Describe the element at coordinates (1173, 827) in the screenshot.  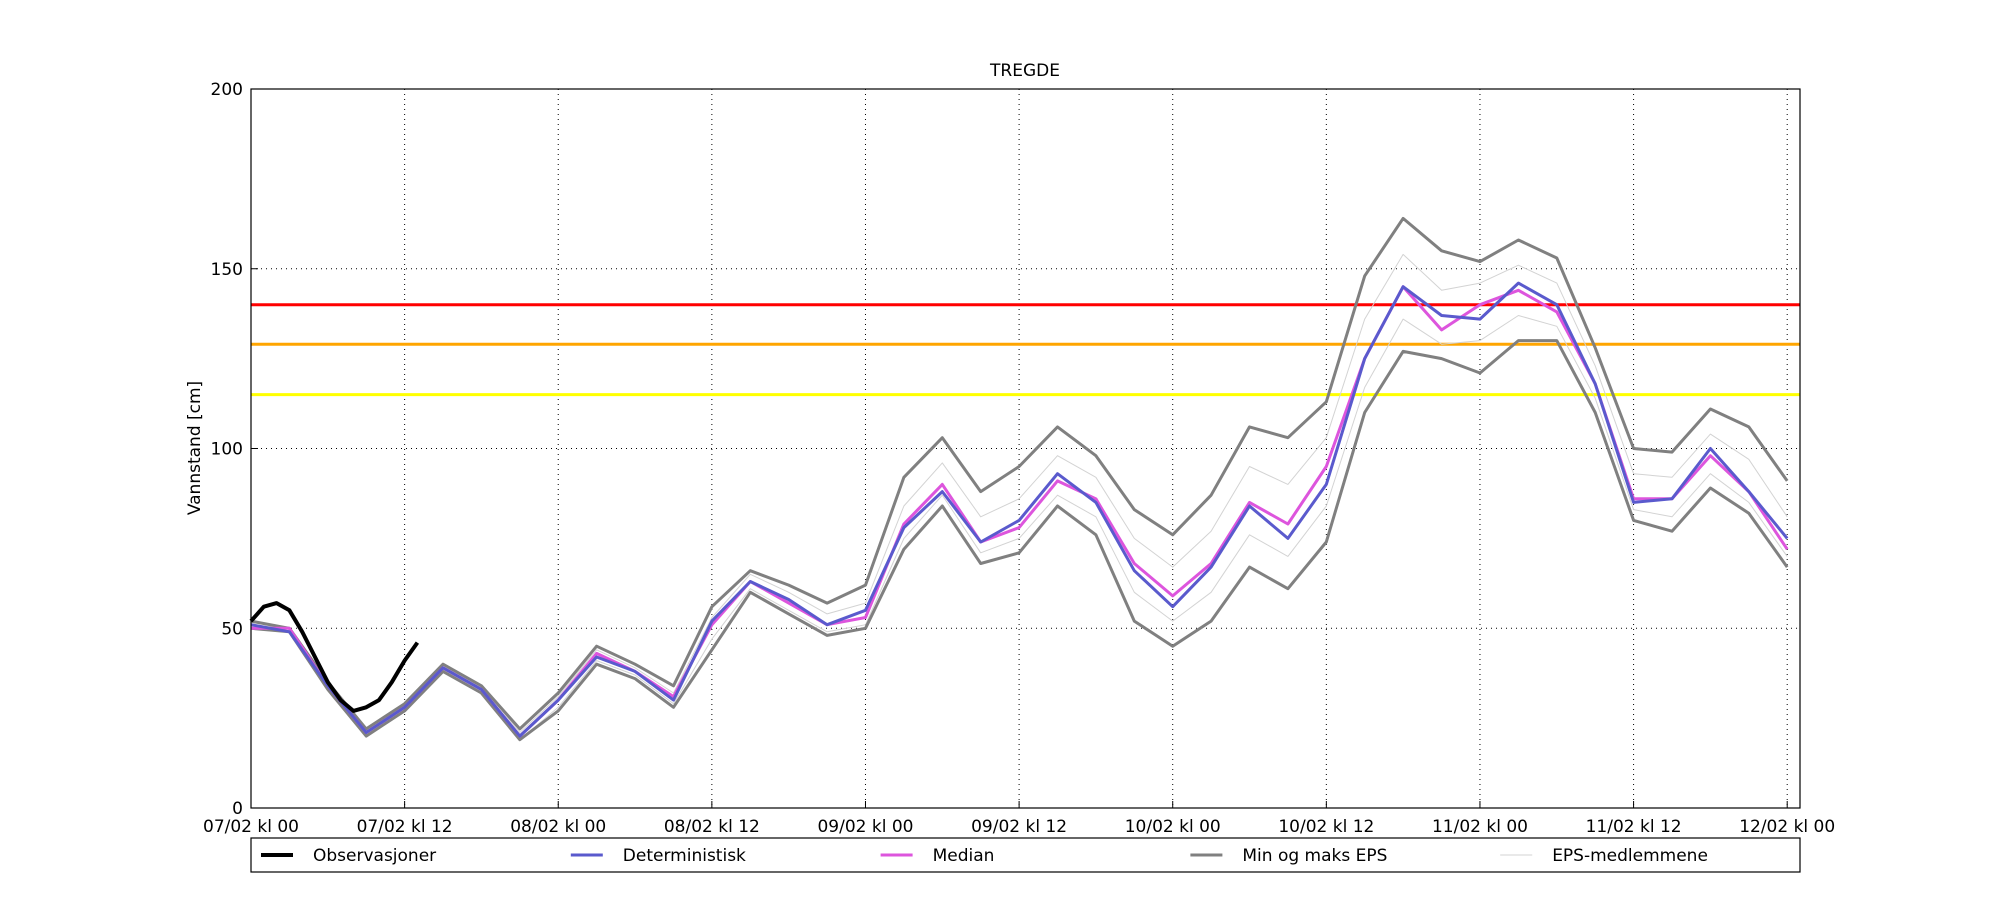
I see `x-tick-label: 10/02 kl 00` at that location.